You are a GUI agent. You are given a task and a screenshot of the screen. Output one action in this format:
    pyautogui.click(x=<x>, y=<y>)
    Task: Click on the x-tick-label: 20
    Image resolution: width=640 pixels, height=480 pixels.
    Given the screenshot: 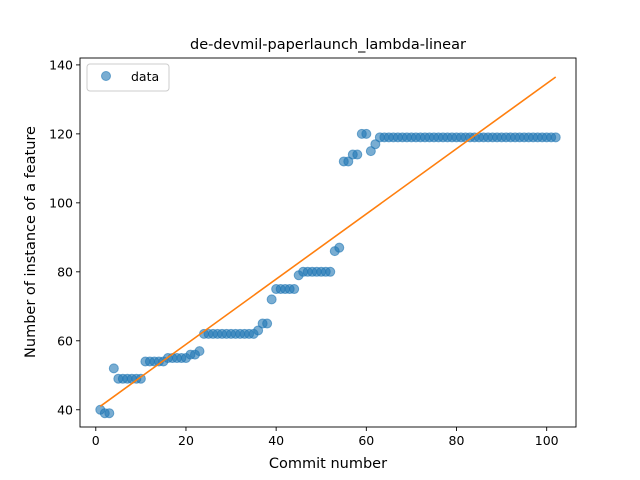 What is the action you would take?
    pyautogui.click(x=186, y=440)
    